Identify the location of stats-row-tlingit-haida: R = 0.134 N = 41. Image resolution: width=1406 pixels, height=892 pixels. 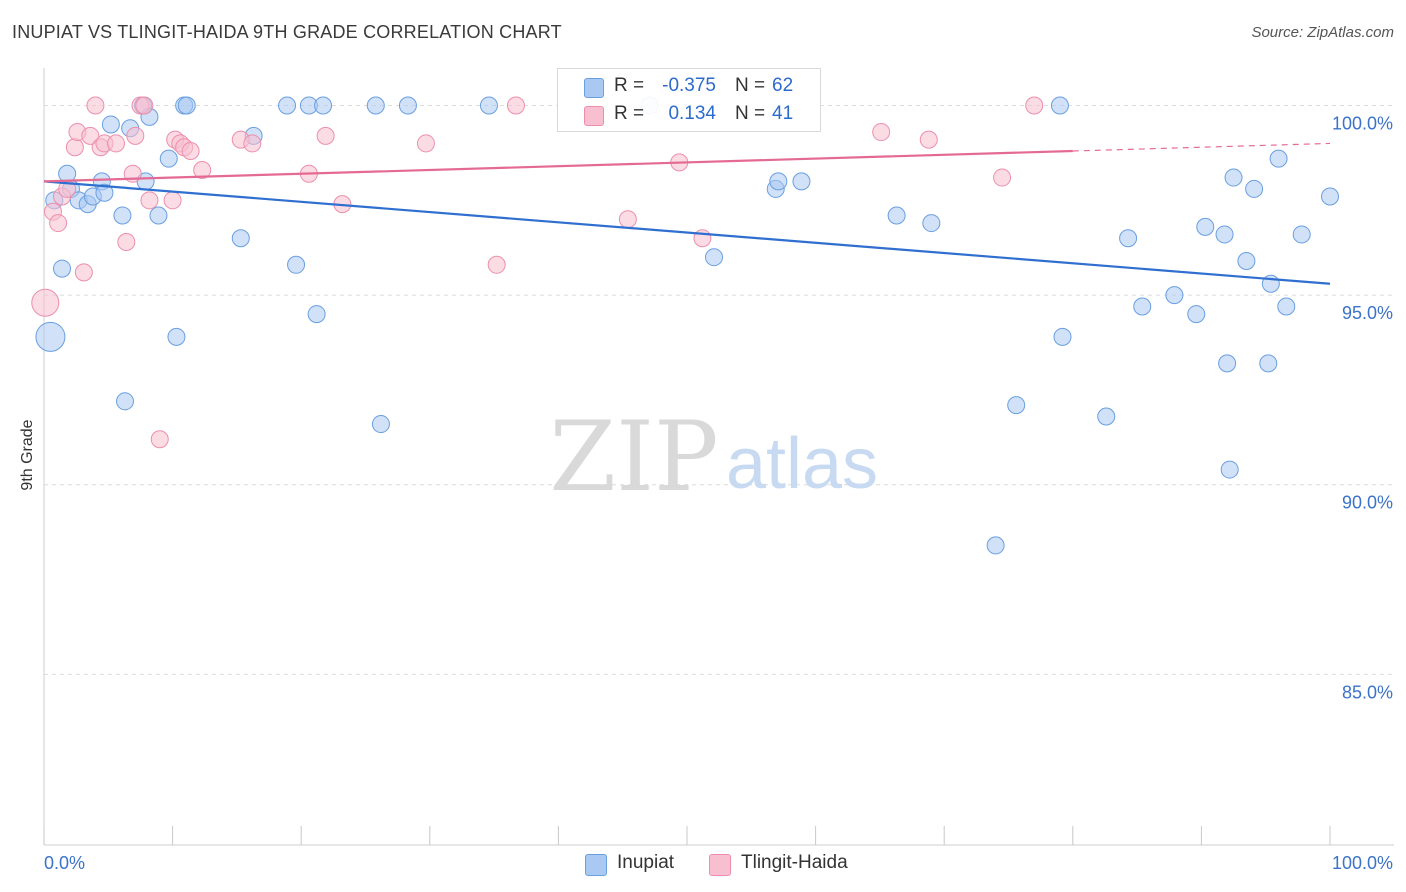
(689, 116).